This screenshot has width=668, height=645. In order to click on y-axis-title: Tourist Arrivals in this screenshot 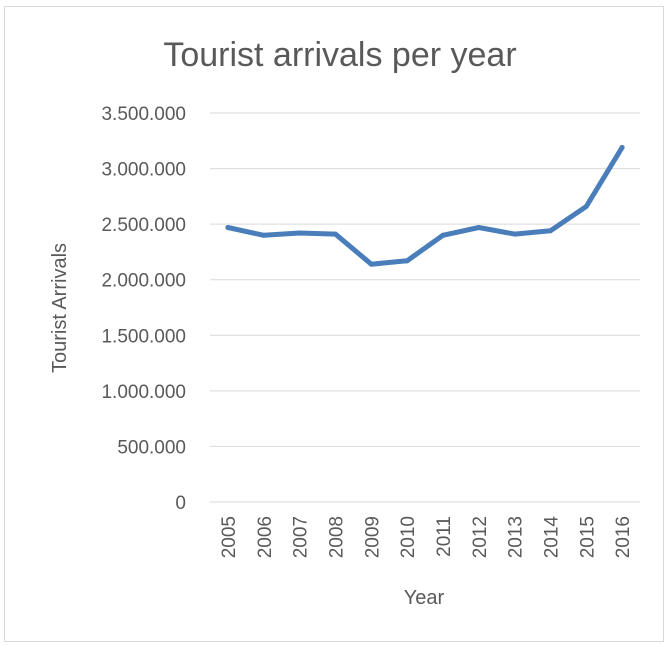, I will do `click(60, 308)`.